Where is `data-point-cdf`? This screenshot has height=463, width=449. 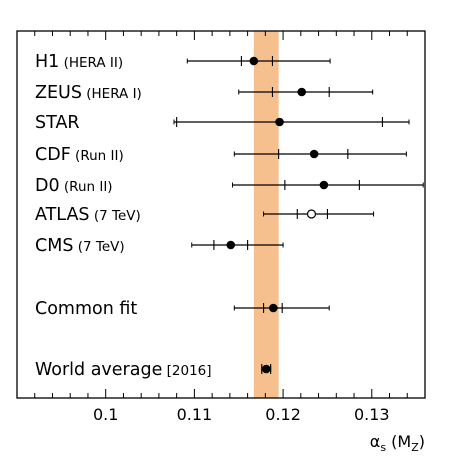 data-point-cdf is located at coordinates (320, 154).